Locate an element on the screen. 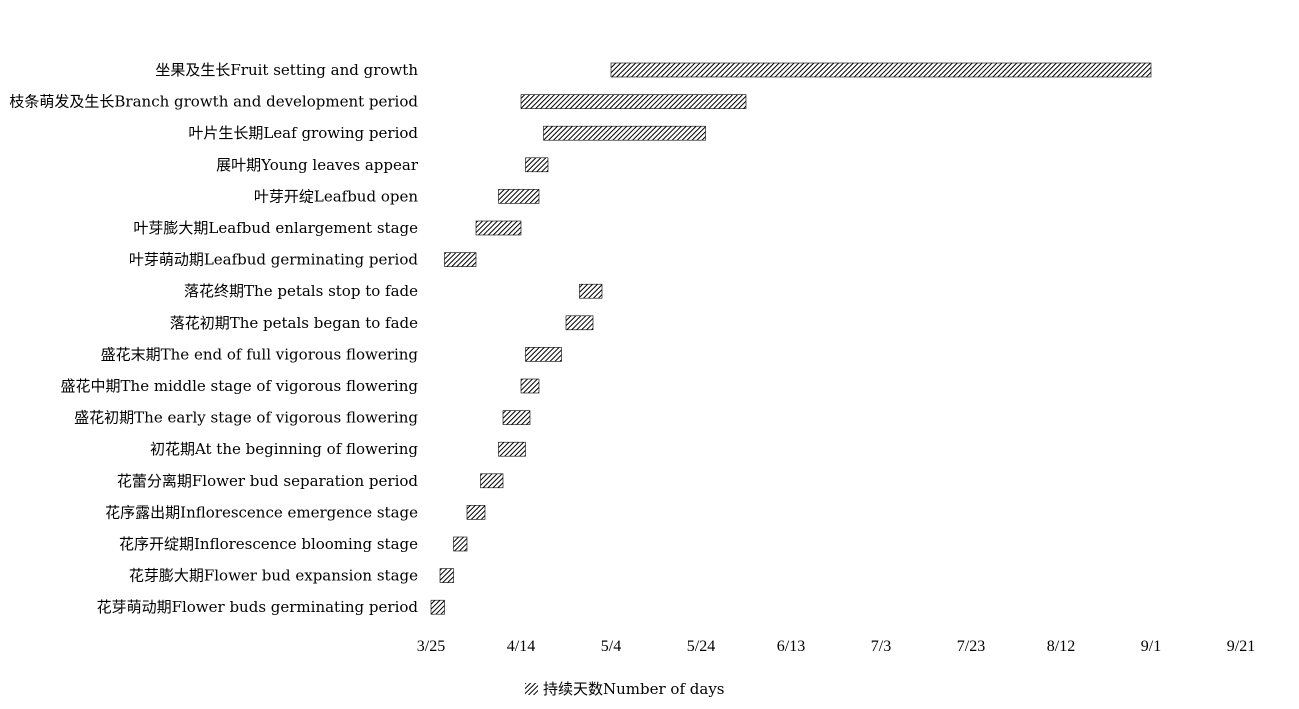  legend: 持续天数Number of days is located at coordinates (625, 688).